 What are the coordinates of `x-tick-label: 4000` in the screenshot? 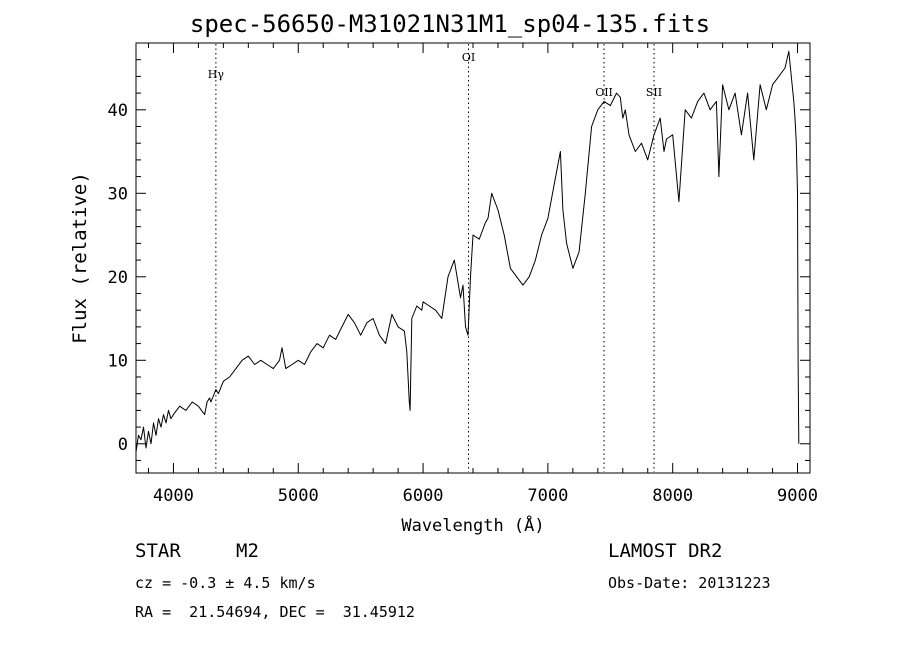 It's located at (173, 496).